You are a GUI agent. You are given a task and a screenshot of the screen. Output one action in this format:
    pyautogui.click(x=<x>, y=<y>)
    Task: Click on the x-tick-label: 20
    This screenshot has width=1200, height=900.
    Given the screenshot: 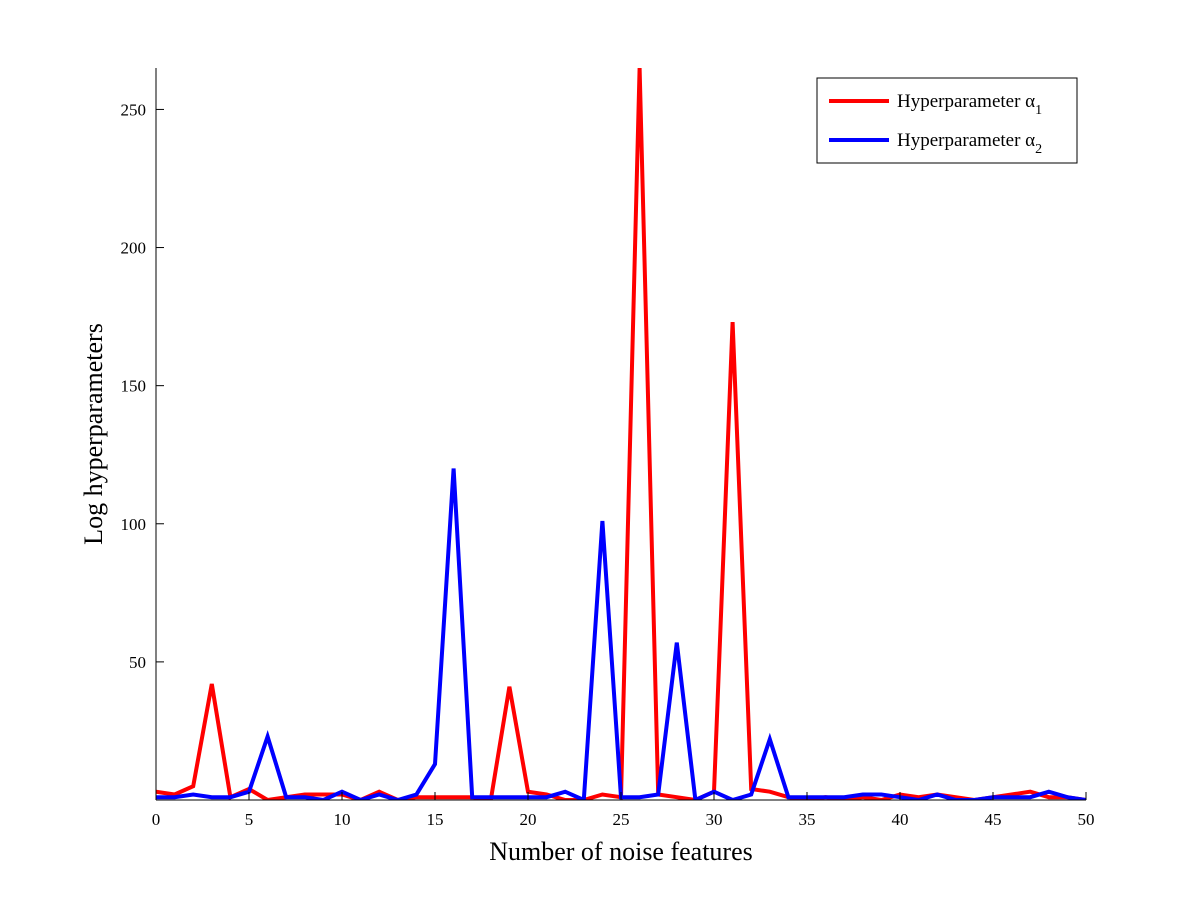 What is the action you would take?
    pyautogui.click(x=528, y=819)
    